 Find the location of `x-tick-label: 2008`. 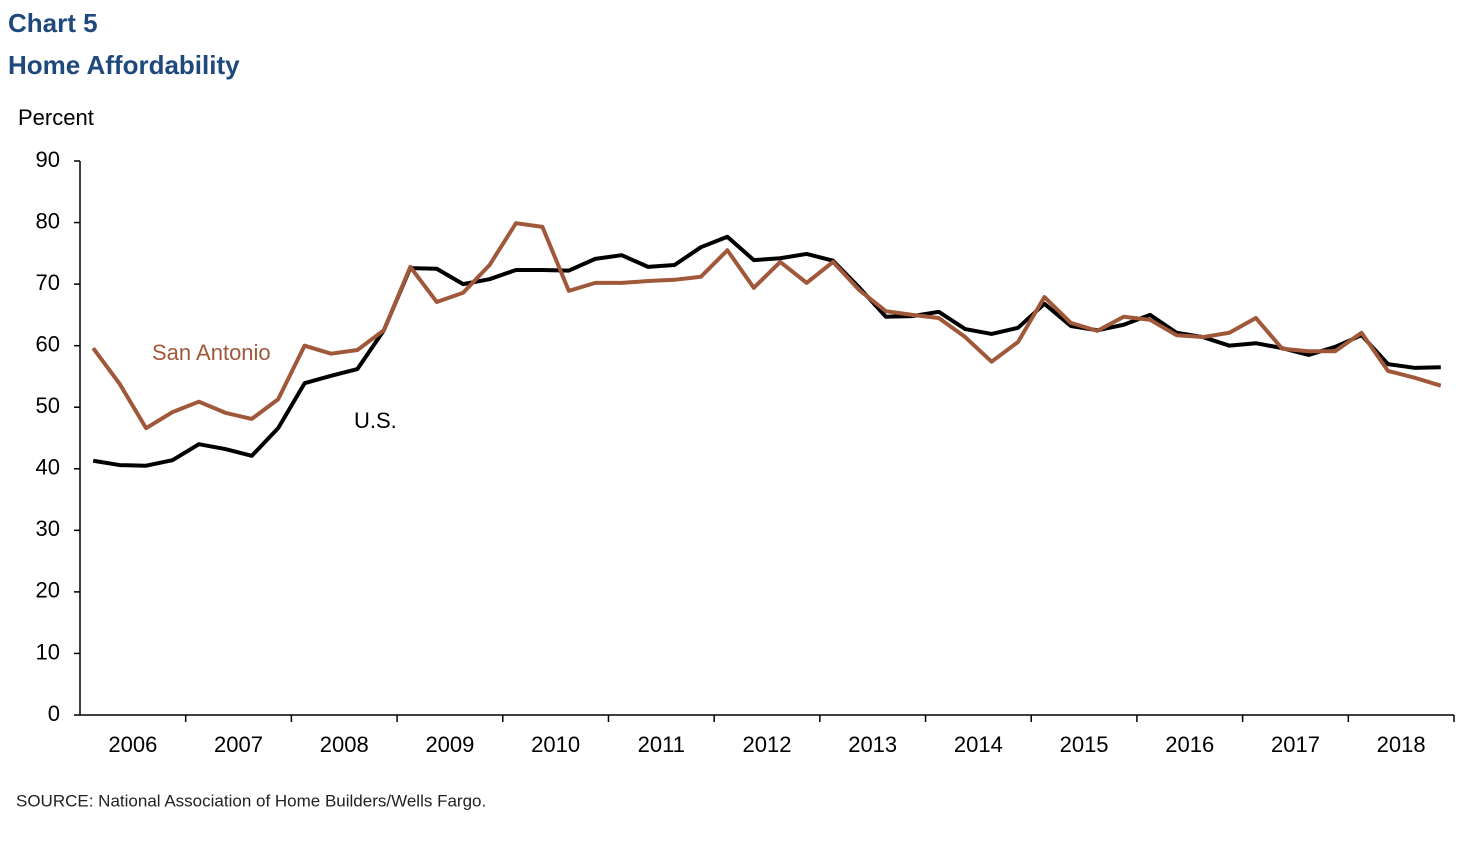

x-tick-label: 2008 is located at coordinates (344, 744).